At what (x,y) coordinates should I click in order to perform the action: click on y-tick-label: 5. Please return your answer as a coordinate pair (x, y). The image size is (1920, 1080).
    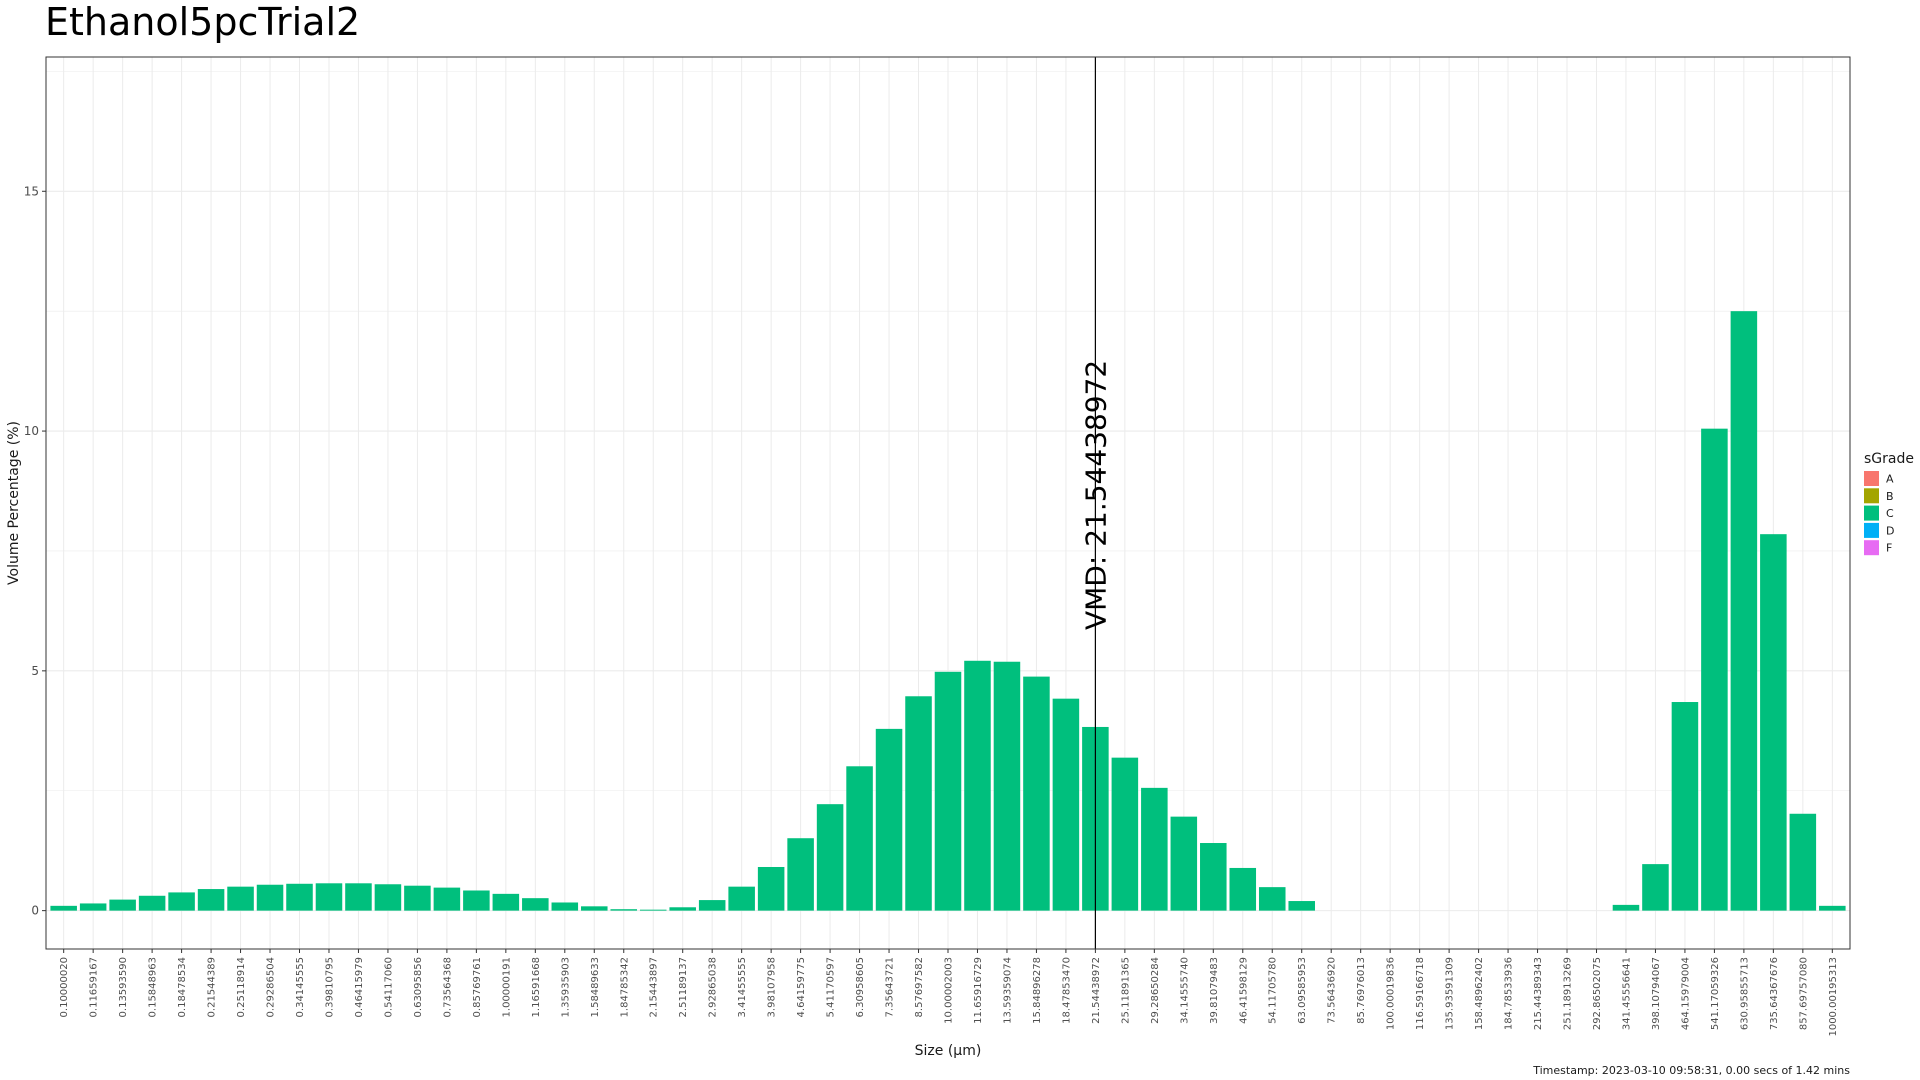
    Looking at the image, I should click on (35, 671).